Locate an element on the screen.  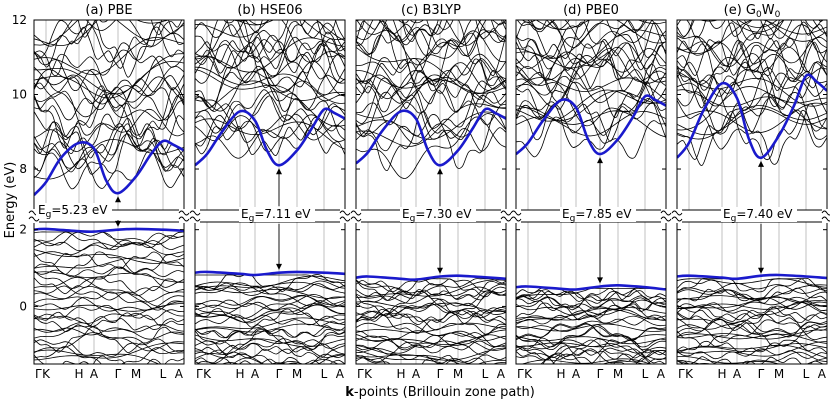
upper-bands is located at coordinates (270, 89).